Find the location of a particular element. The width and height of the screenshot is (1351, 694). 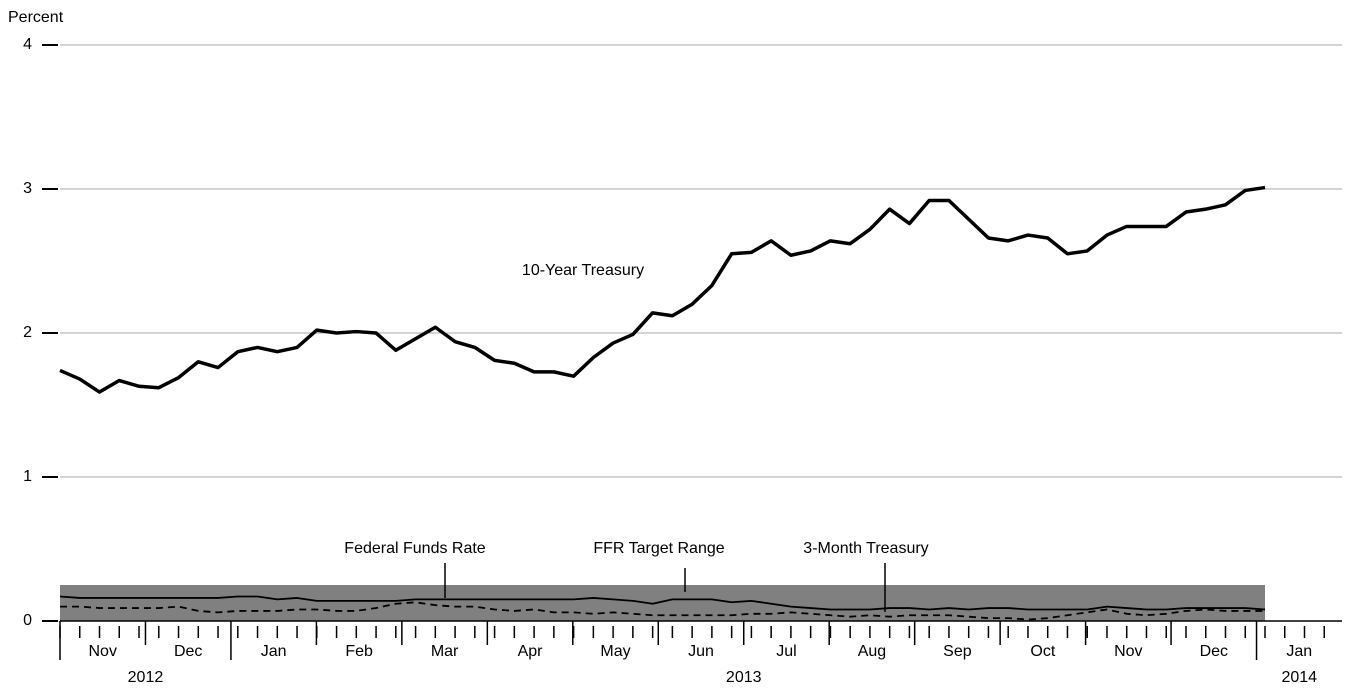

y-tick-label: 0 is located at coordinates (27, 620).